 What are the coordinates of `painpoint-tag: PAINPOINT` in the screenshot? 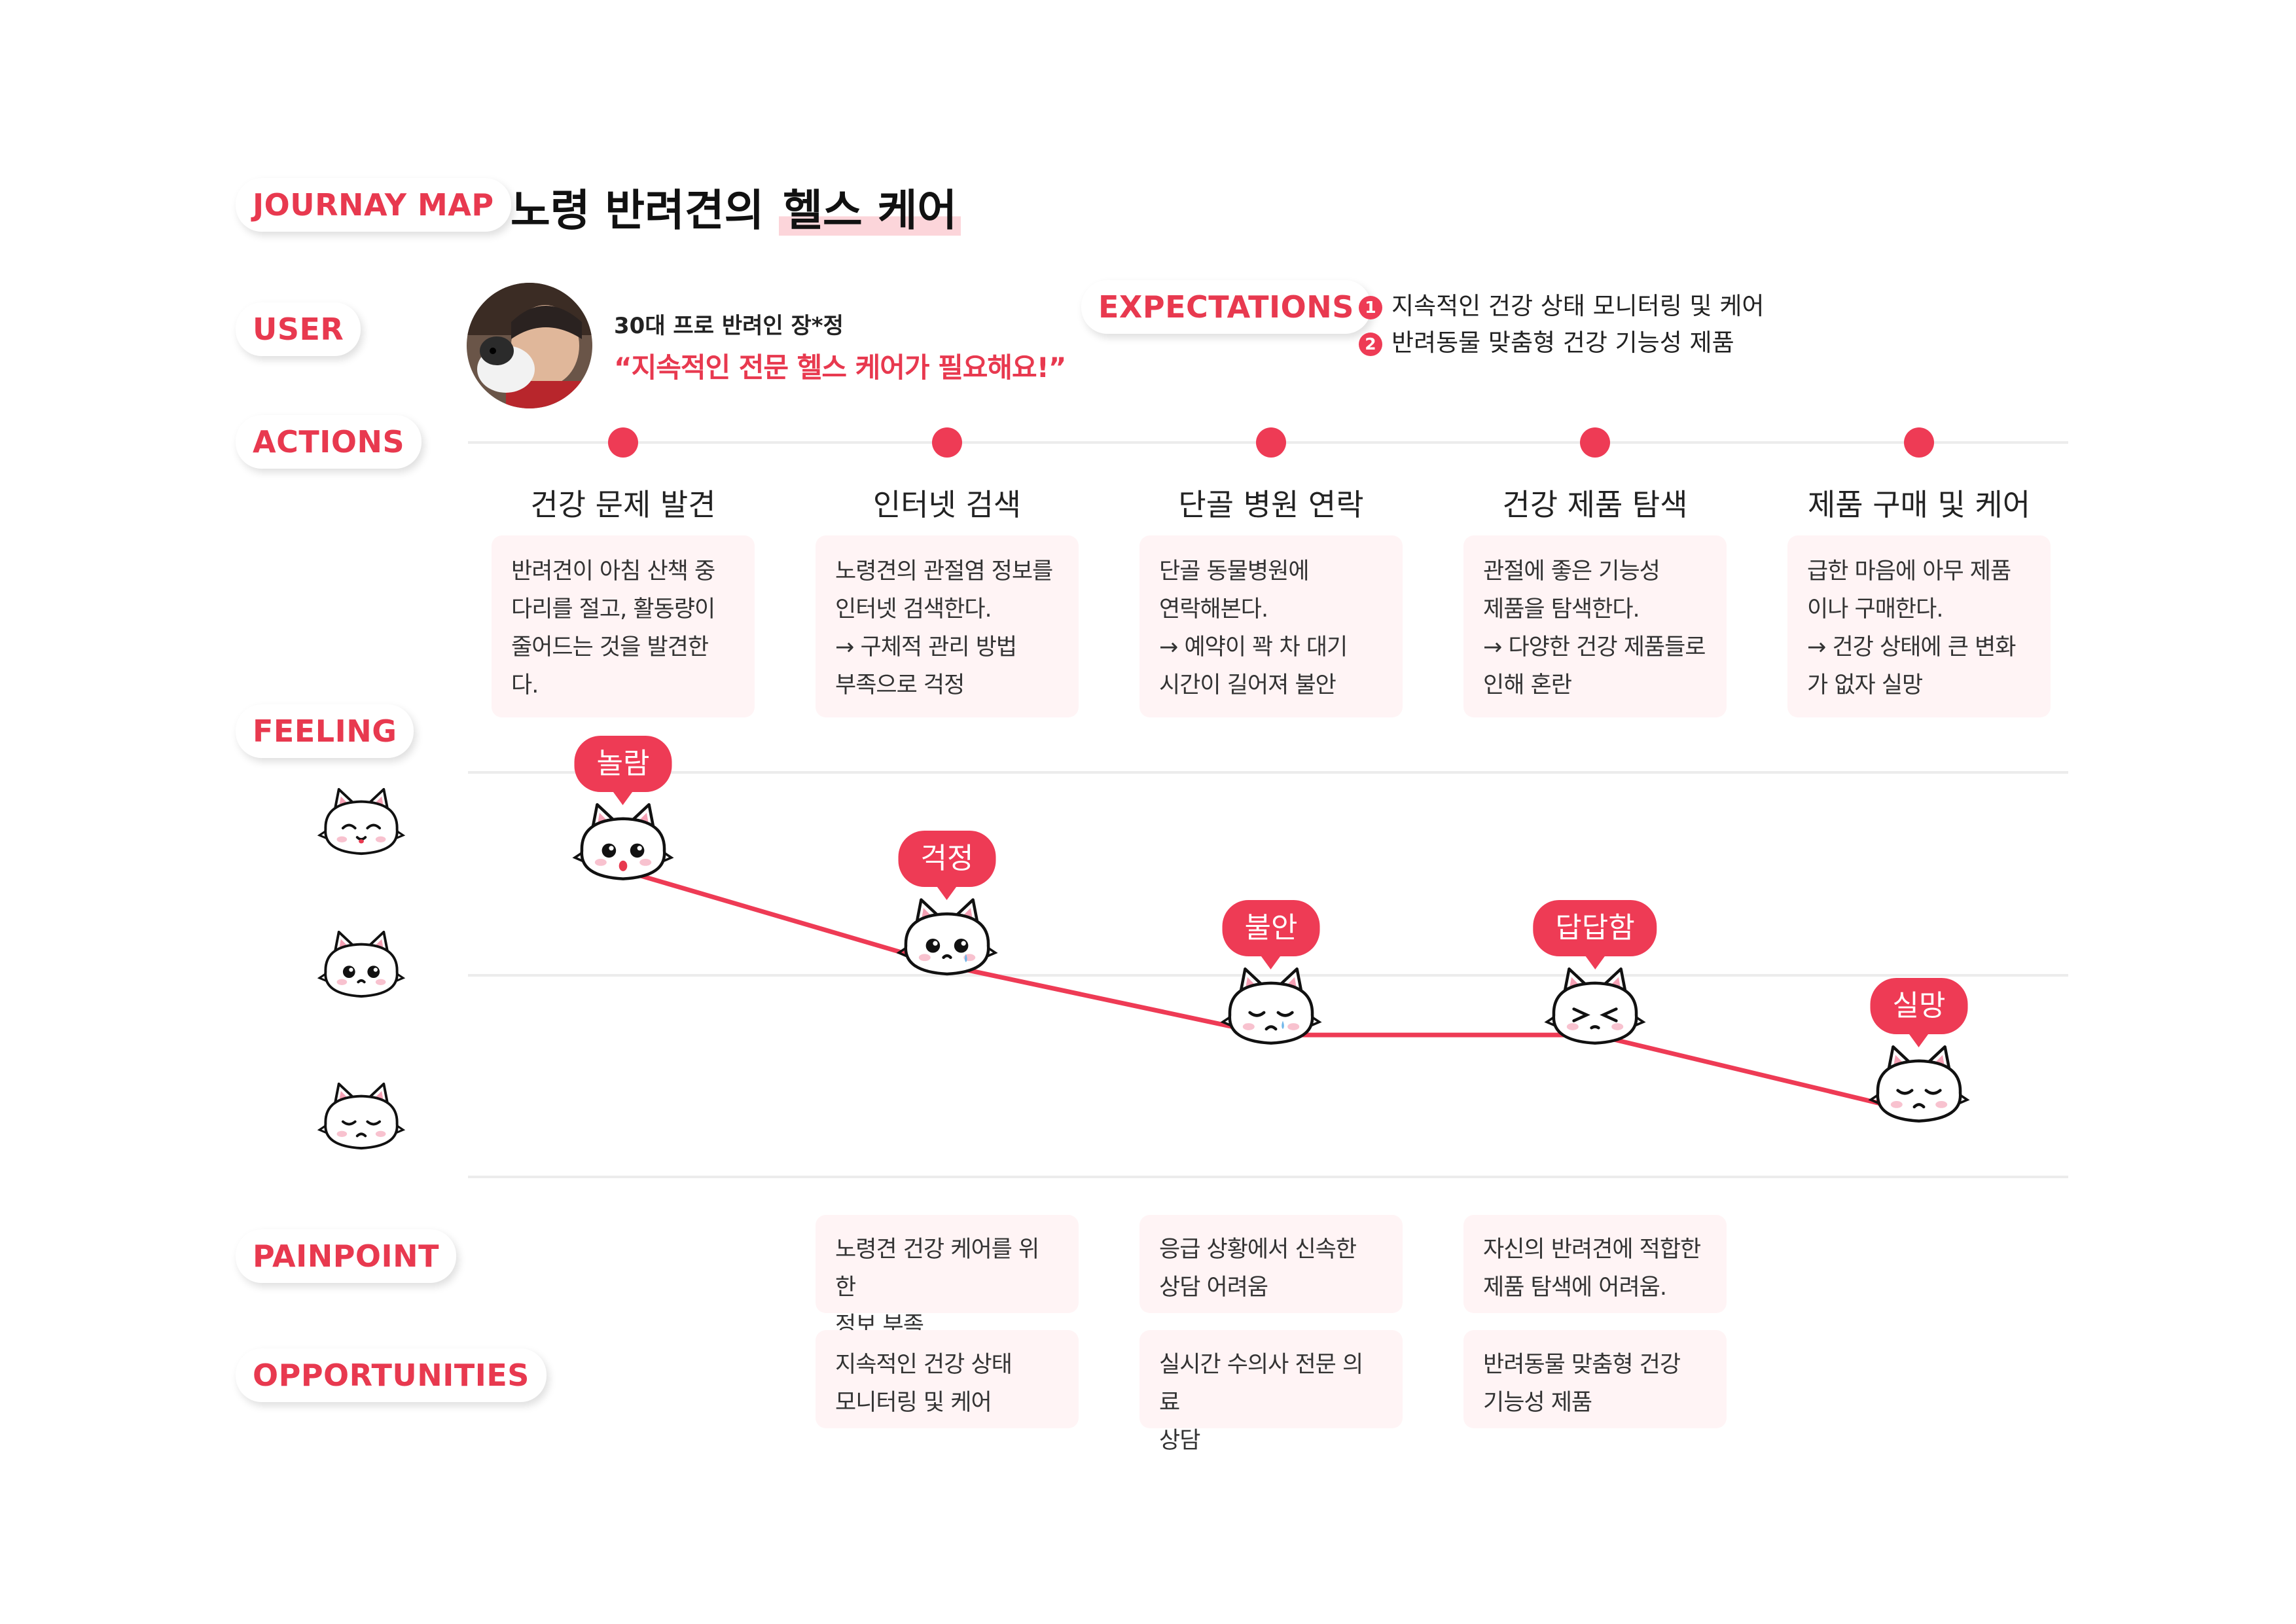 It's located at (346, 1256).